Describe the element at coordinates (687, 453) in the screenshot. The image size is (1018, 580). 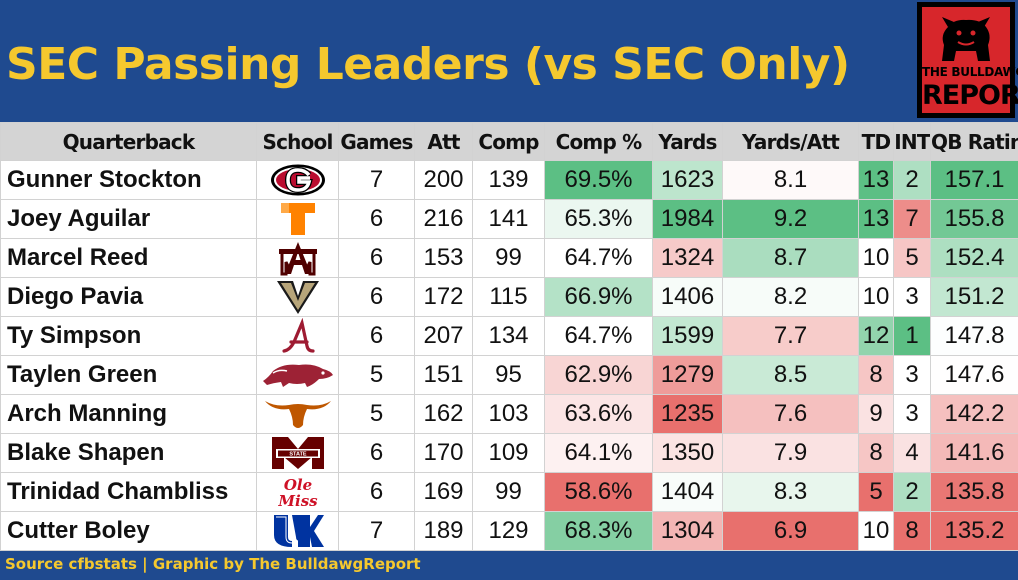
I see `cell-yards: 1350` at that location.